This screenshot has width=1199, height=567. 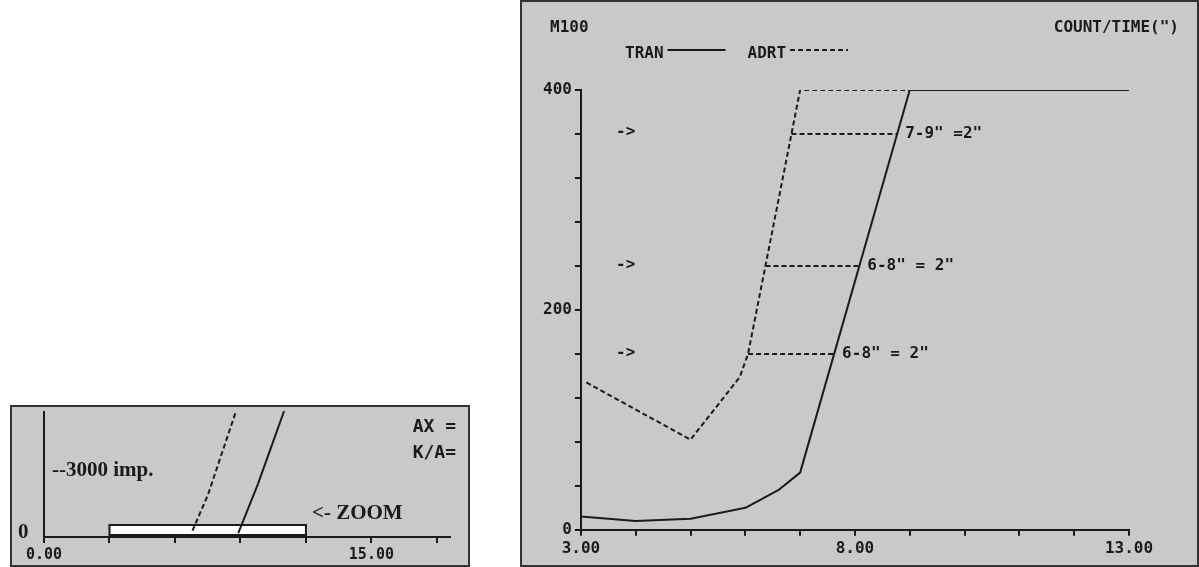 What do you see at coordinates (1129, 547) in the screenshot?
I see `x-tick-label: 13.00` at bounding box center [1129, 547].